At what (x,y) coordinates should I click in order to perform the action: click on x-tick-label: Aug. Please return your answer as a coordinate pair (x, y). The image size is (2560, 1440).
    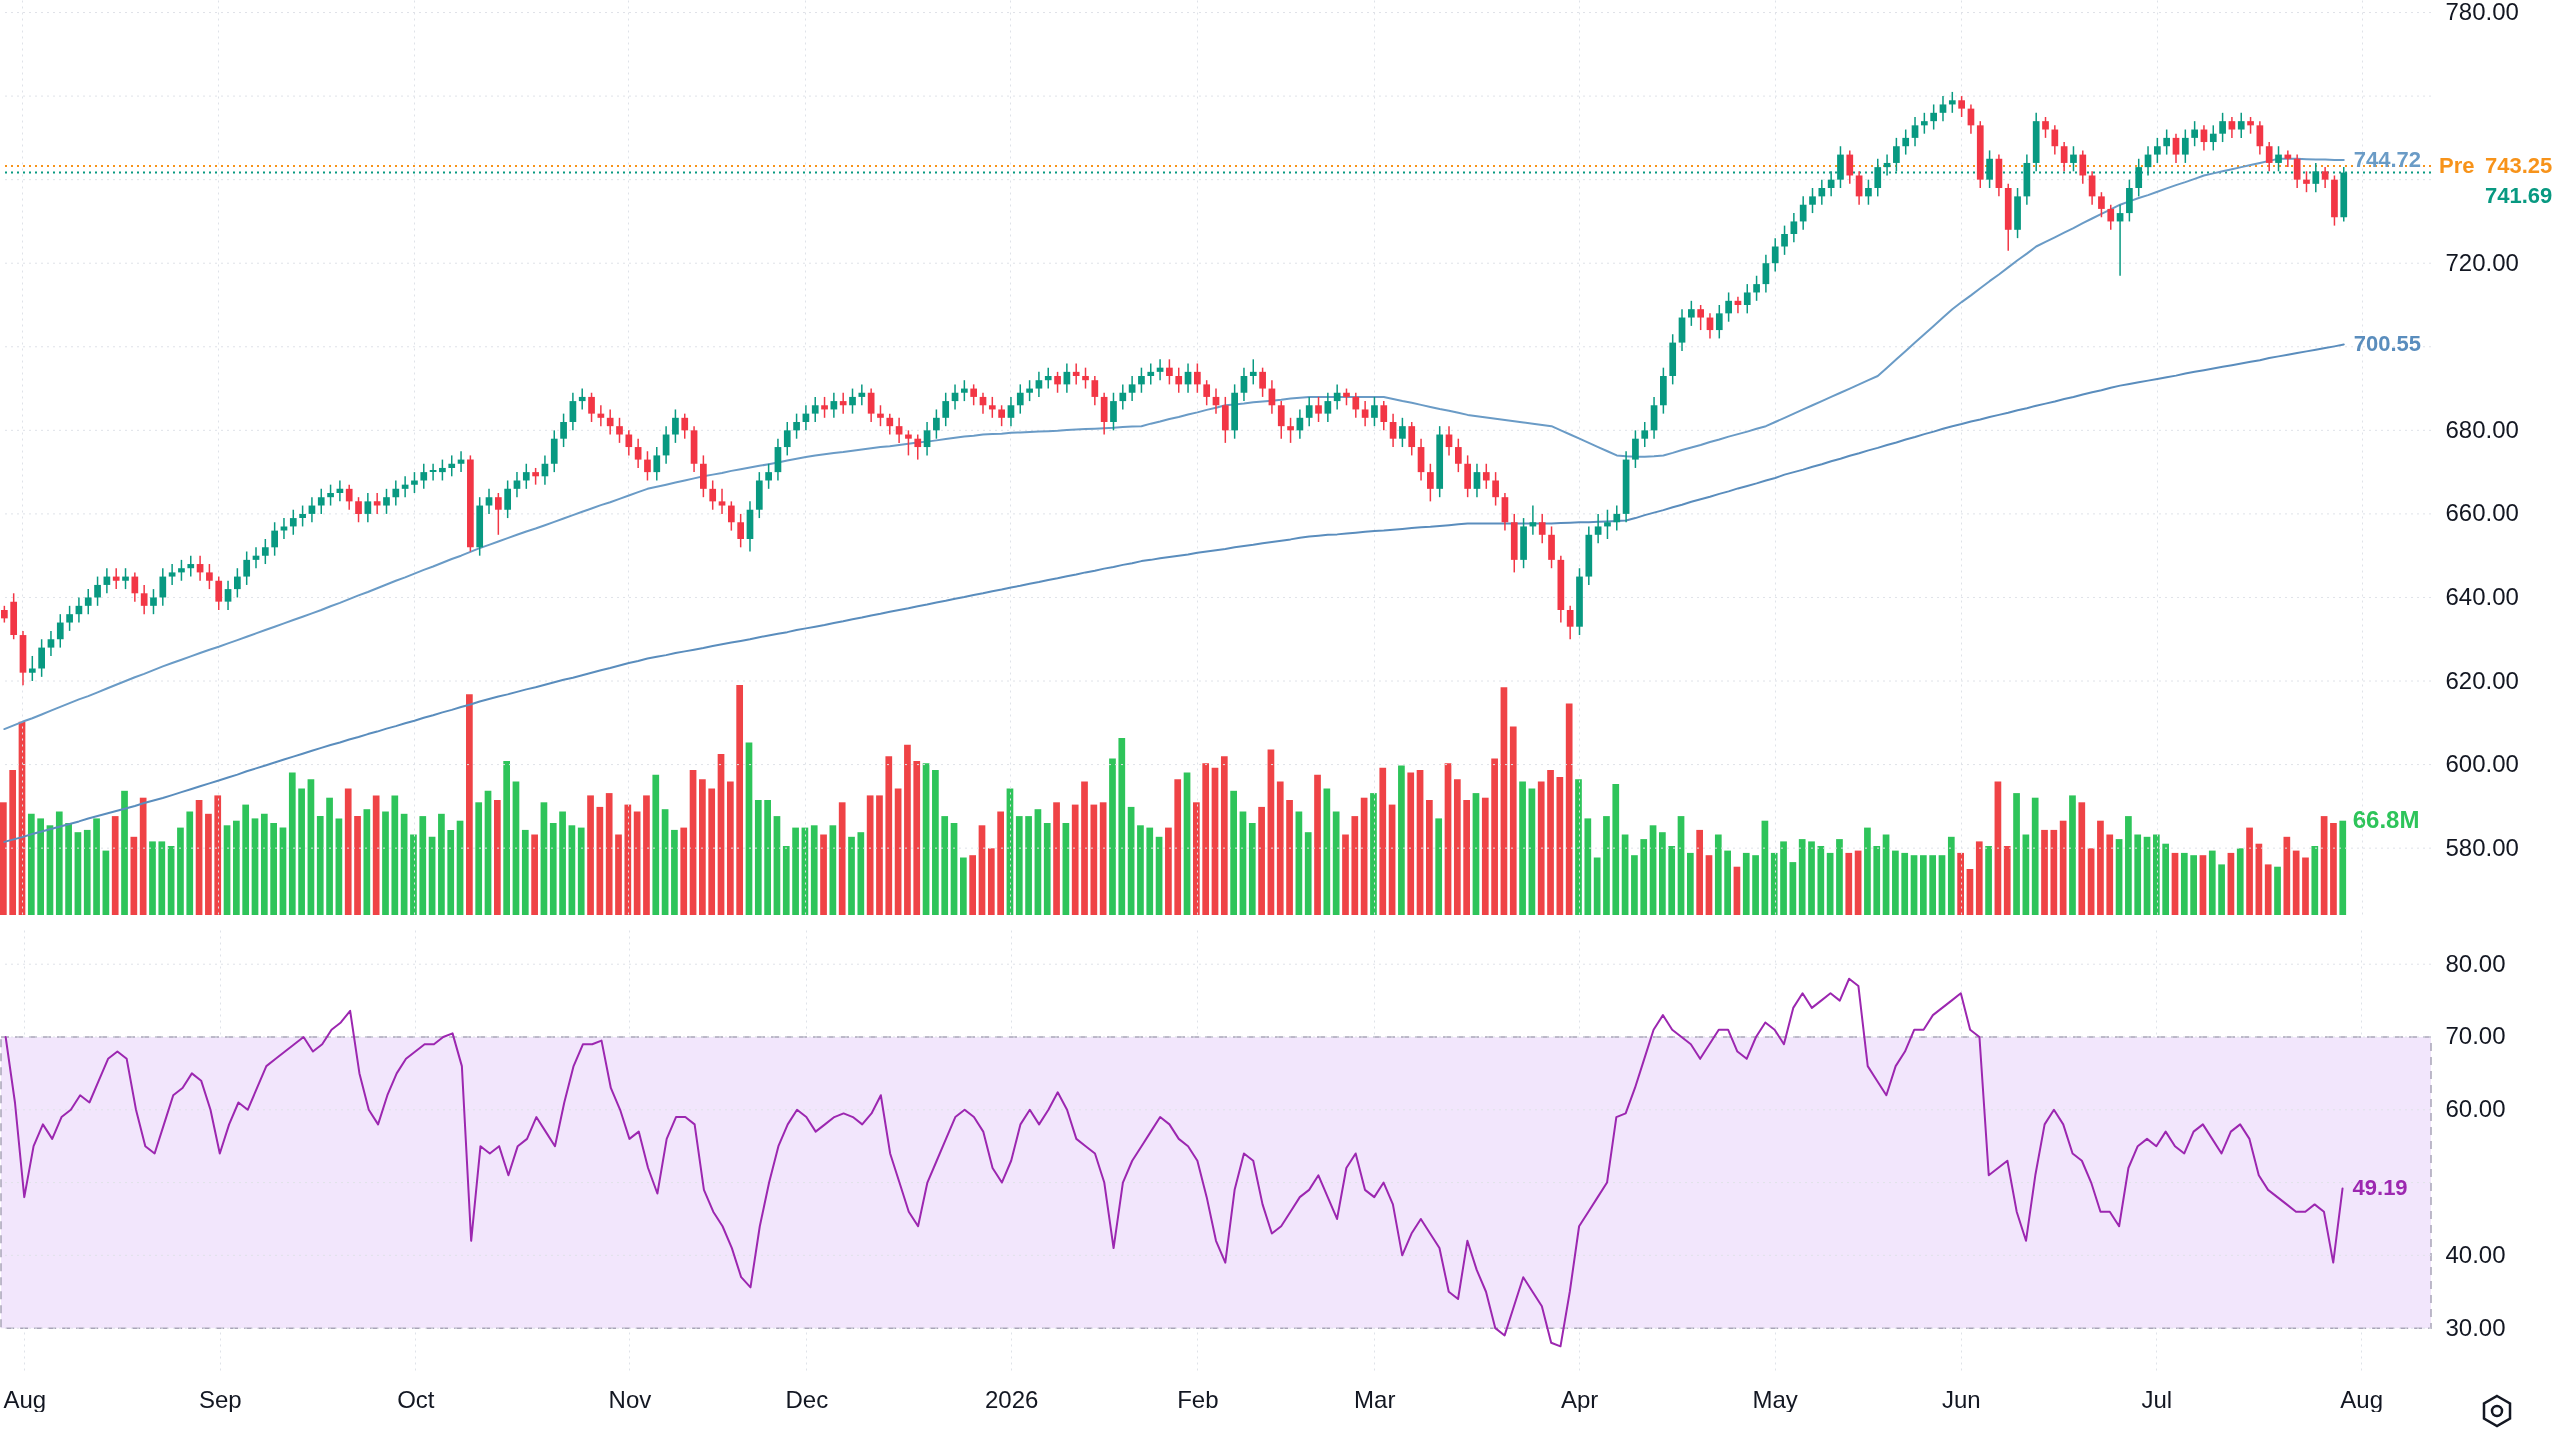
    Looking at the image, I should click on (2362, 1399).